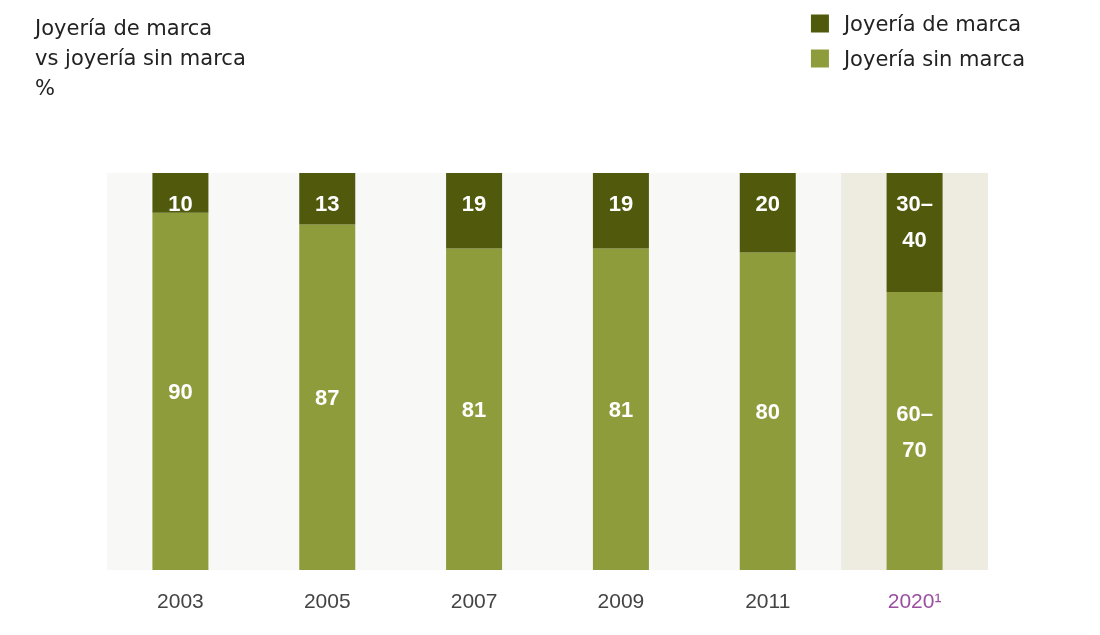 The image size is (1100, 635). Describe the element at coordinates (474, 600) in the screenshot. I see `x-tick-label: 2007` at that location.